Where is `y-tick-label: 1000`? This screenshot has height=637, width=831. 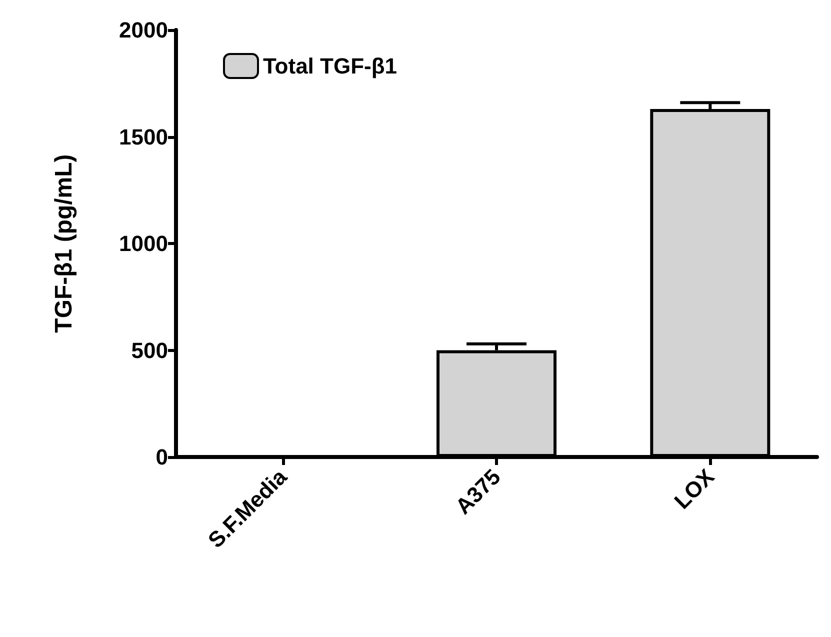 y-tick-label: 1000 is located at coordinates (143, 243).